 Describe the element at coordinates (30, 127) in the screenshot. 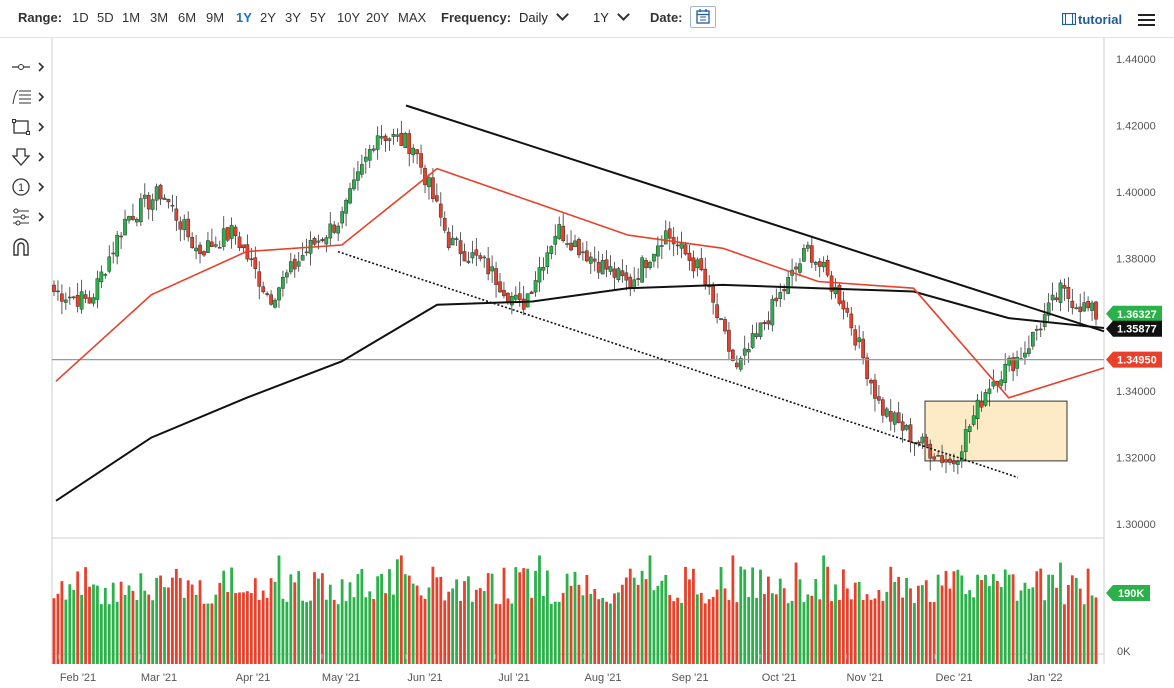

I see `rectangle-tool-button` at that location.